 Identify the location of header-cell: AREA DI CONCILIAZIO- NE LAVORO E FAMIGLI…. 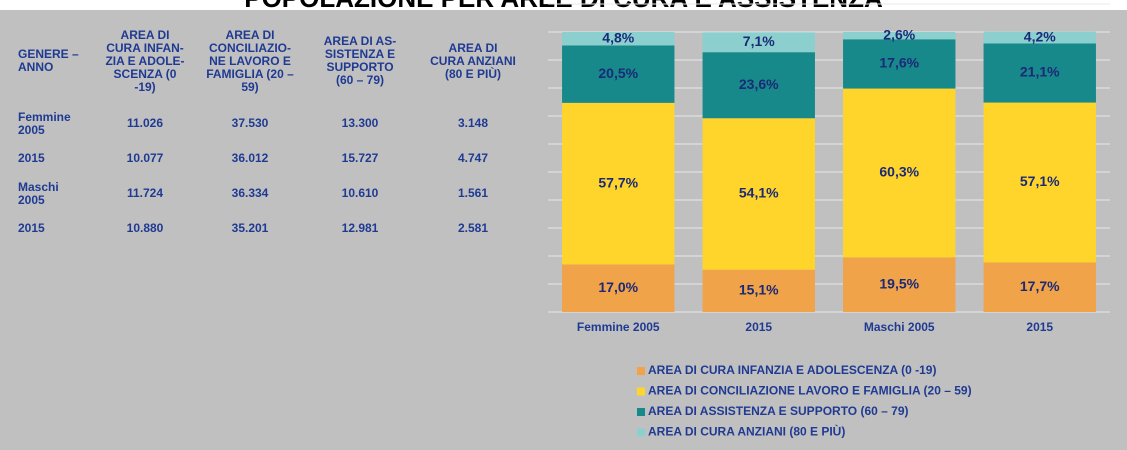
(250, 60).